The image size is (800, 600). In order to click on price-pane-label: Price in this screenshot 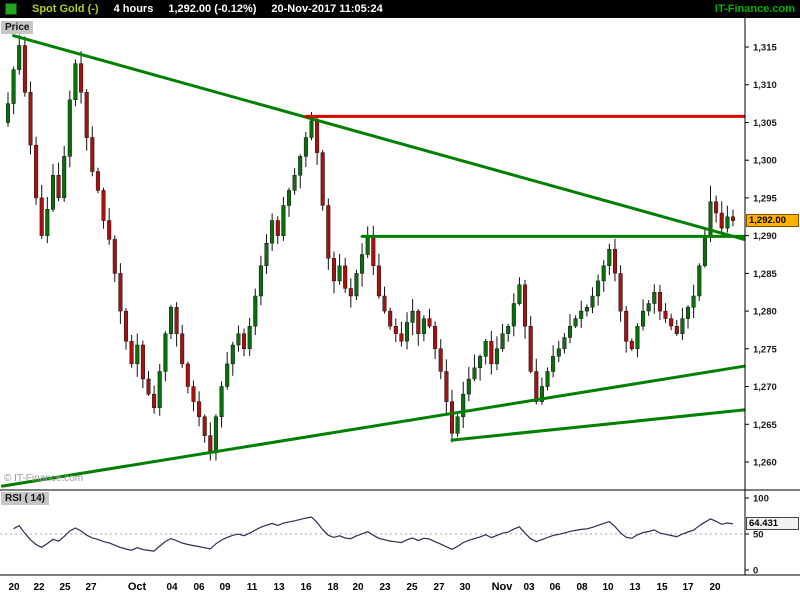, I will do `click(17, 27)`.